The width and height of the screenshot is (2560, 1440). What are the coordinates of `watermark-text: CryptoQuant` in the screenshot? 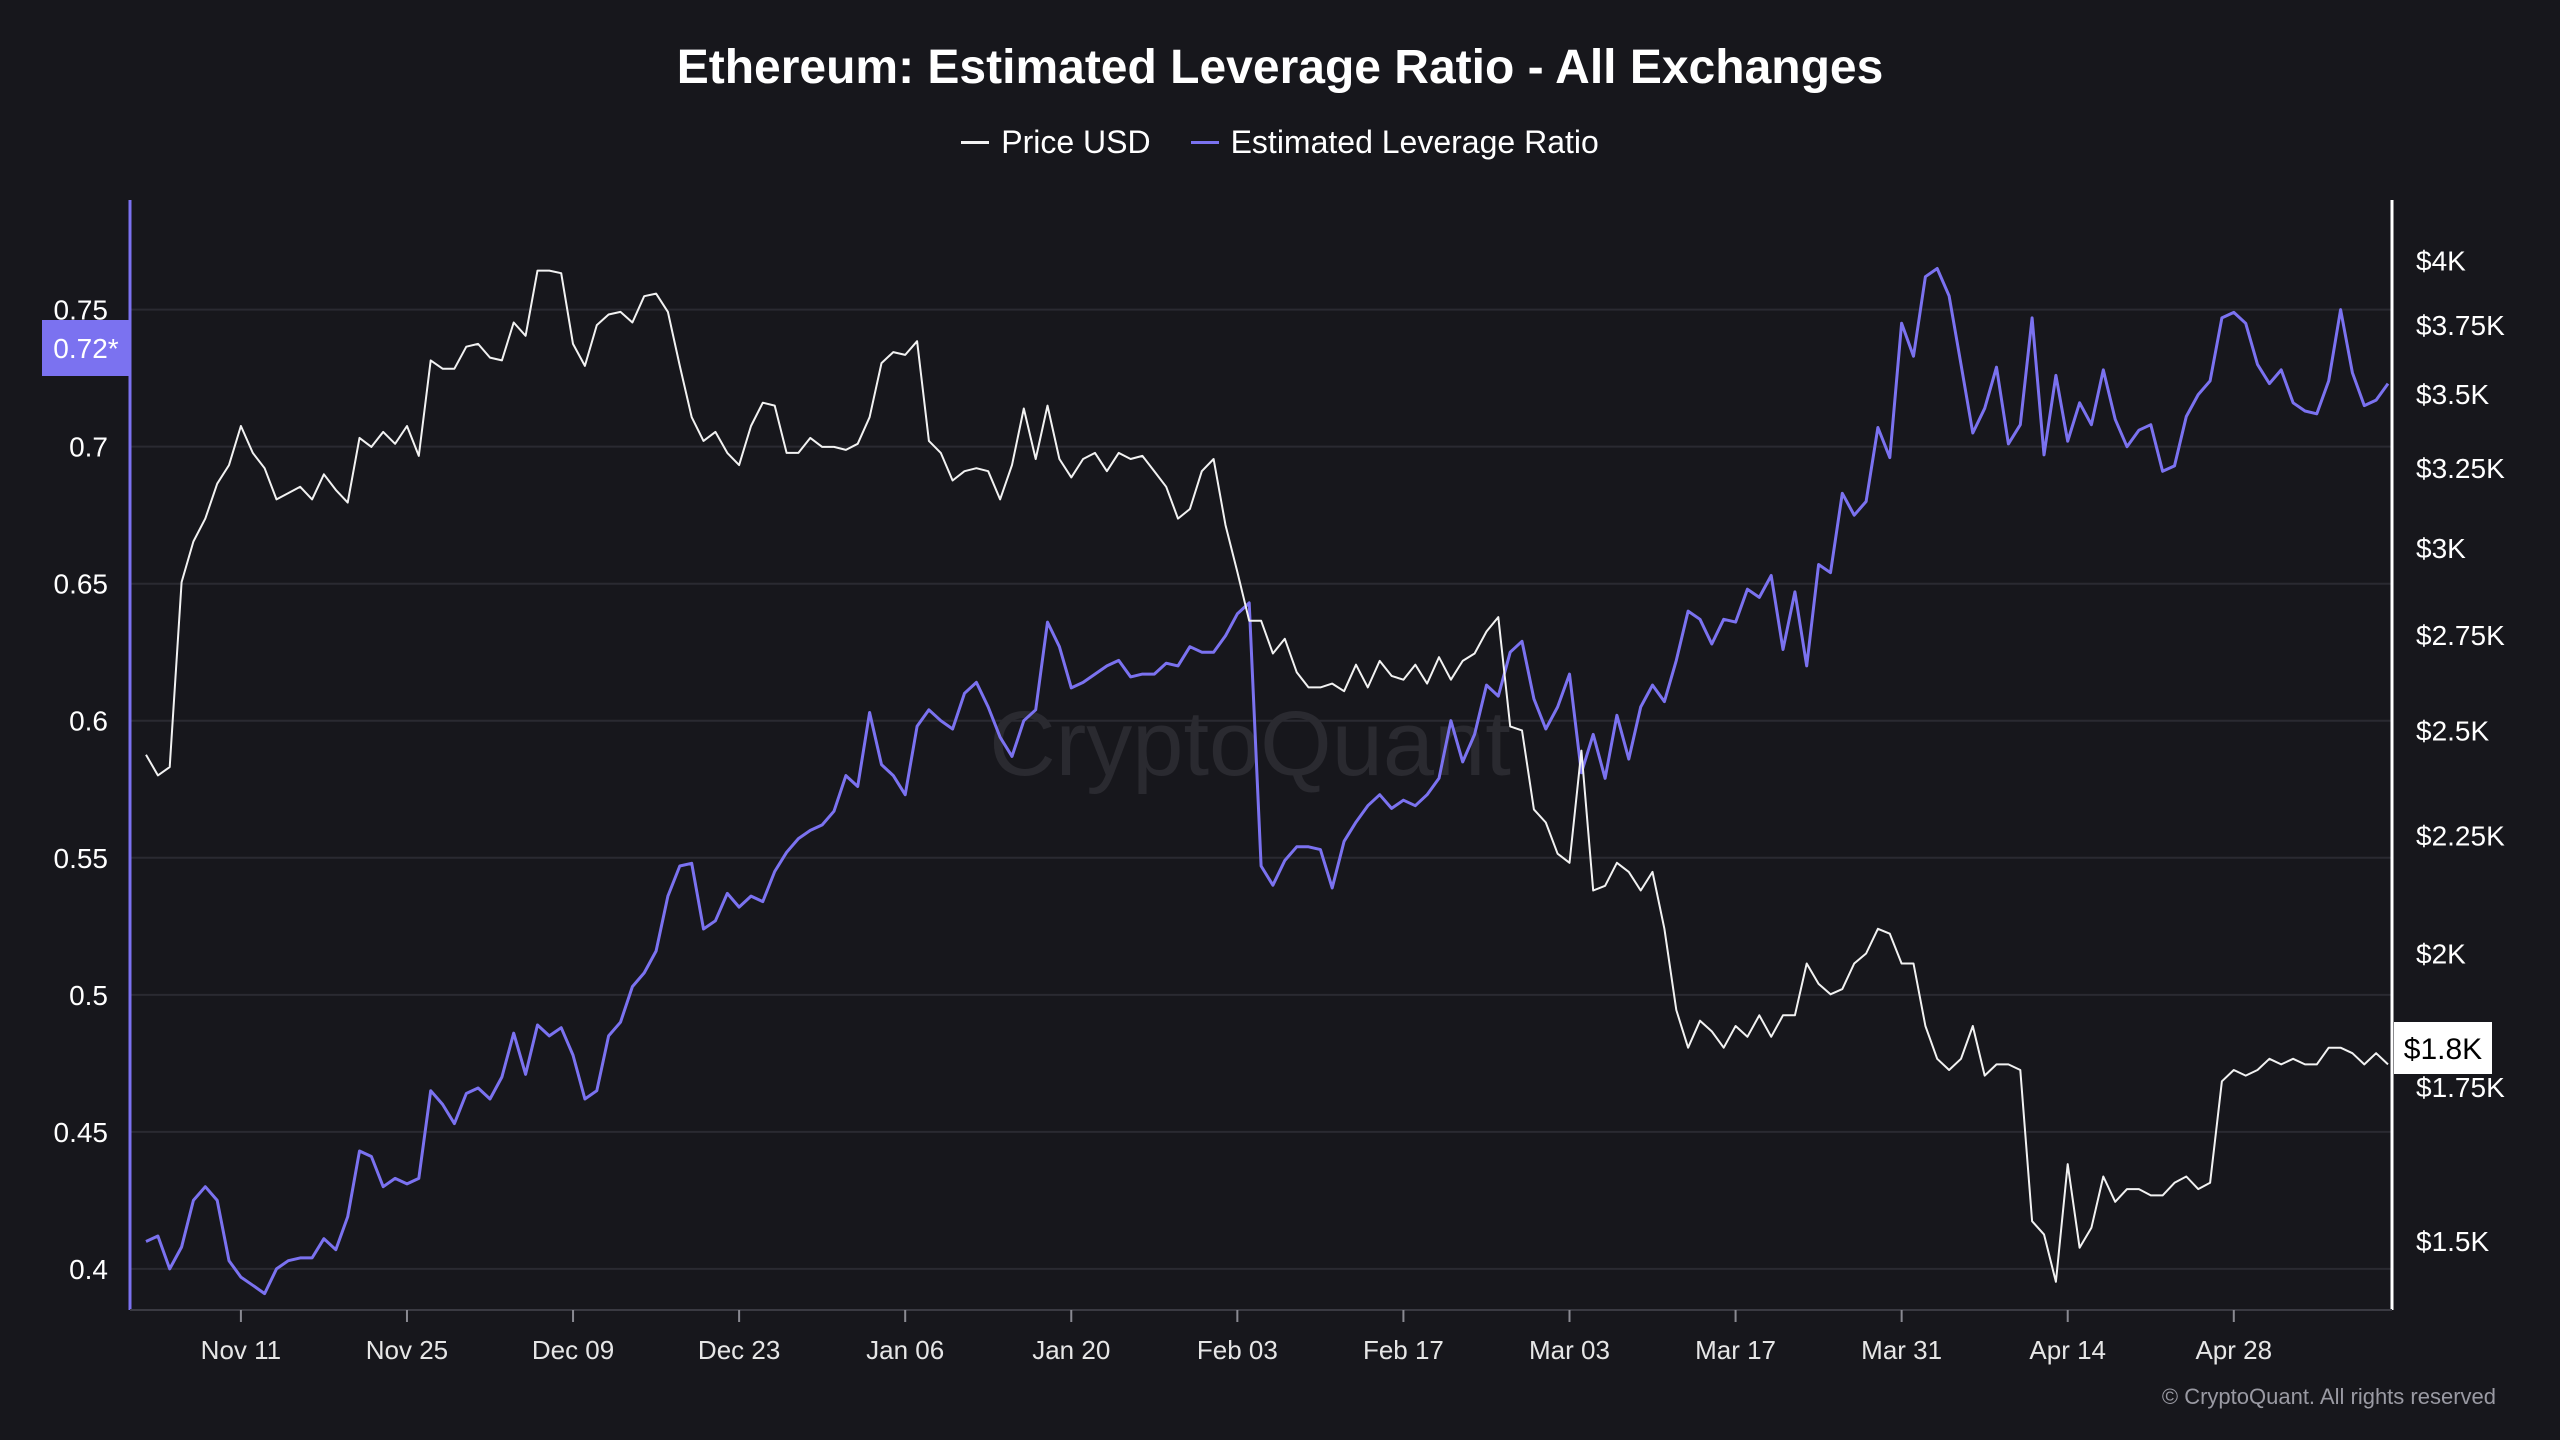 It's located at (1250, 744).